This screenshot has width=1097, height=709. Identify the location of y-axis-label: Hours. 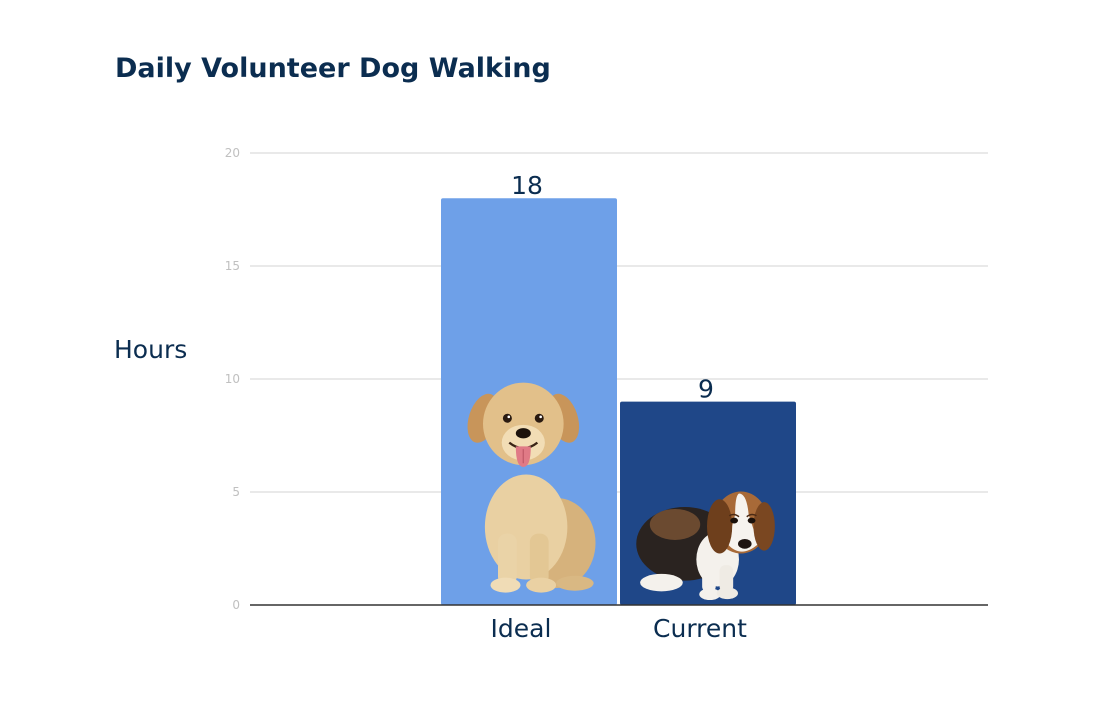
(150, 349).